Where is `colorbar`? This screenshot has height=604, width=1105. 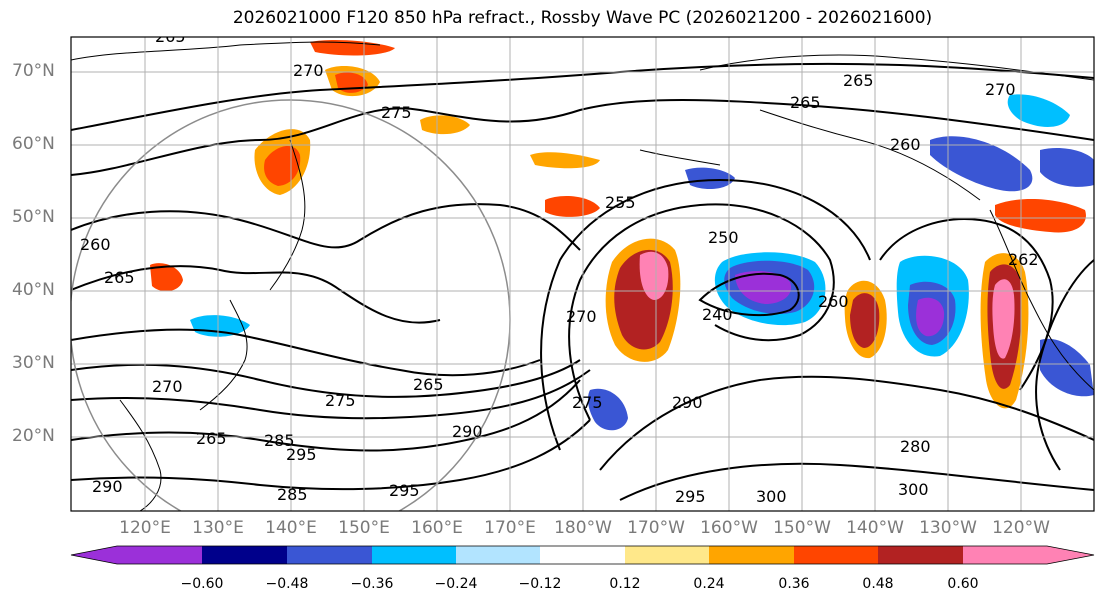
colorbar is located at coordinates (582, 555).